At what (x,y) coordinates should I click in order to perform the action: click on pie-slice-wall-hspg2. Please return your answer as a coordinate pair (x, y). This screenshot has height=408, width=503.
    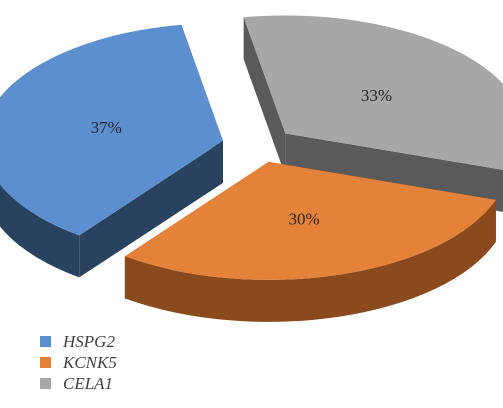
    Looking at the image, I should click on (40, 231).